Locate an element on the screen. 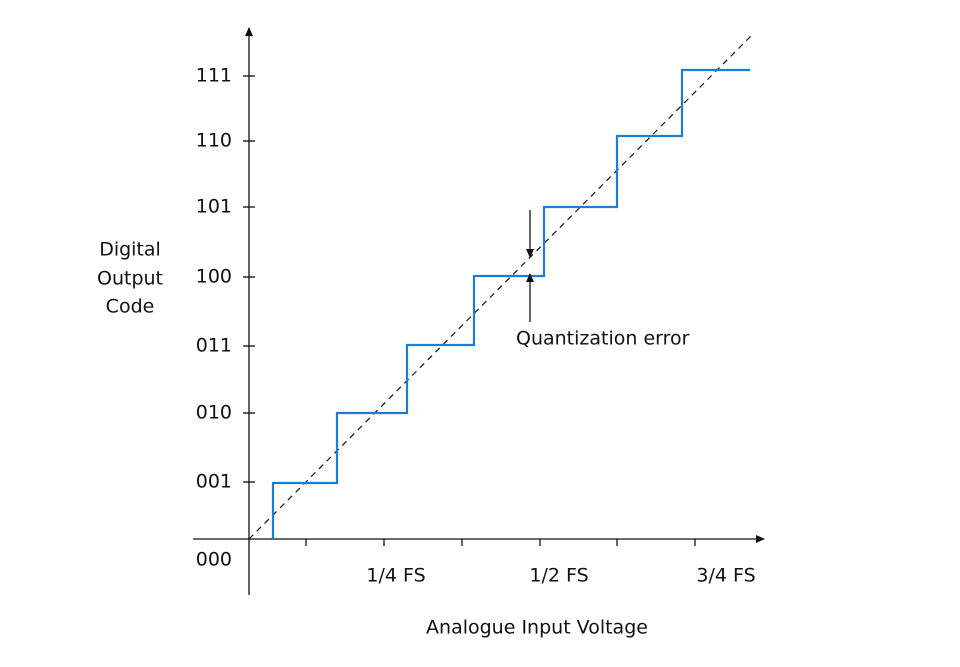  y-ticks is located at coordinates (249, 279).